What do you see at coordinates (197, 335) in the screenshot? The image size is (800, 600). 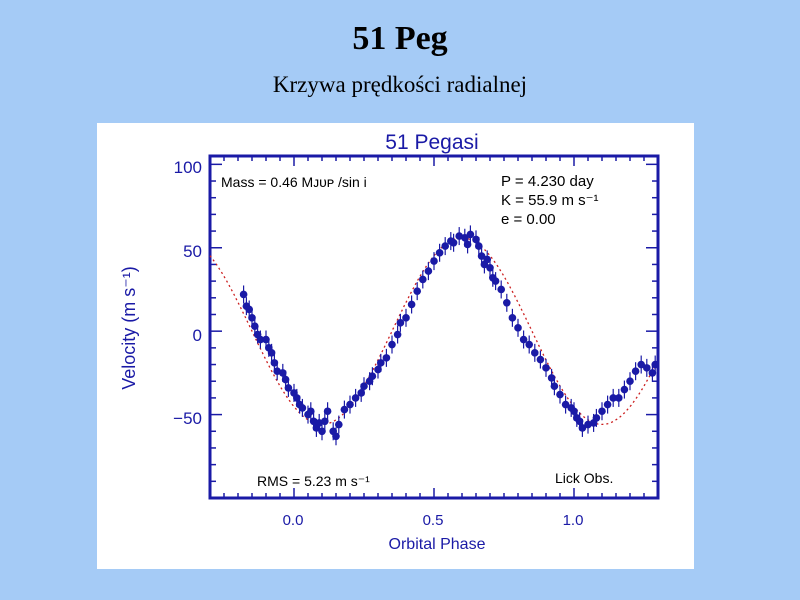 I see `y-tick-label: 0` at bounding box center [197, 335].